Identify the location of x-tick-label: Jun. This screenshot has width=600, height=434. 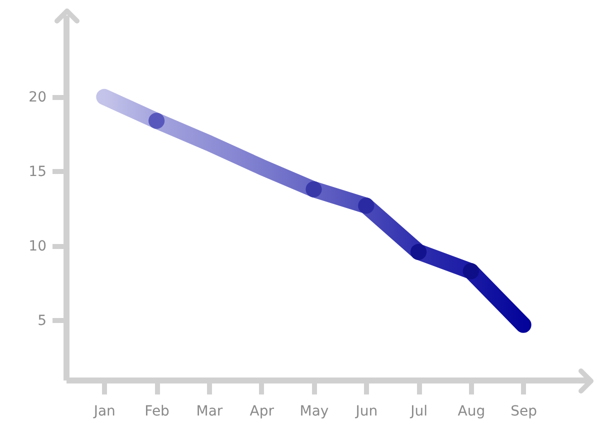
(366, 412).